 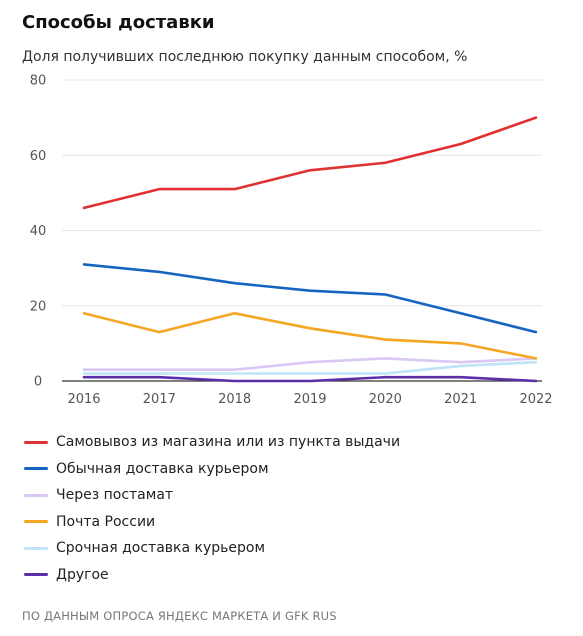 I want to click on y-tick-label: 0, so click(x=38, y=382).